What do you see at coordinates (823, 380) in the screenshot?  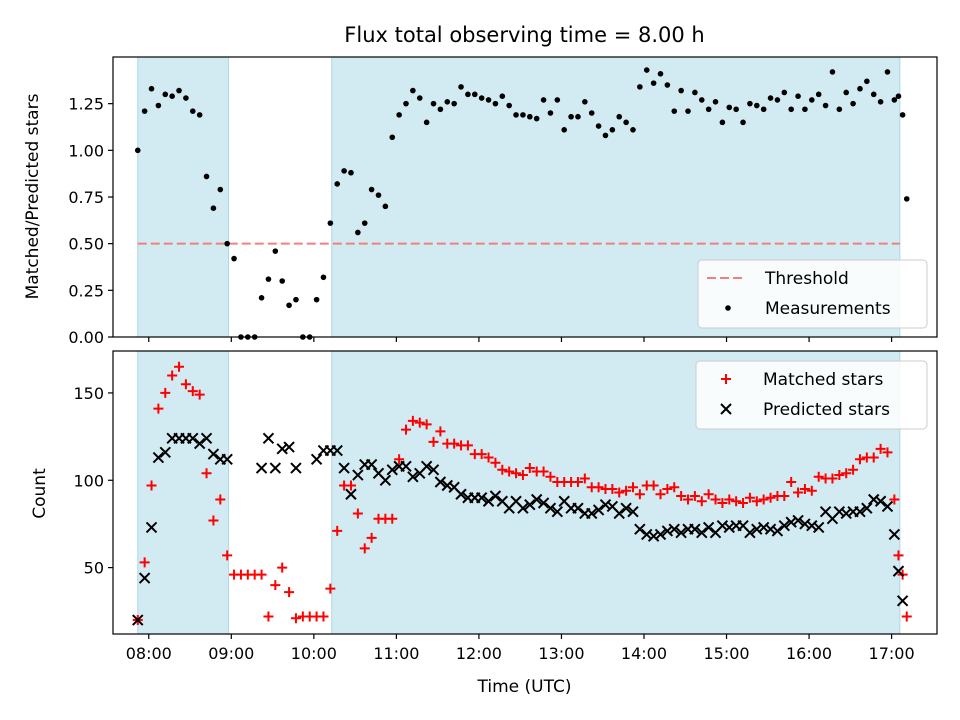 I see `legend-label: Matched stars` at bounding box center [823, 380].